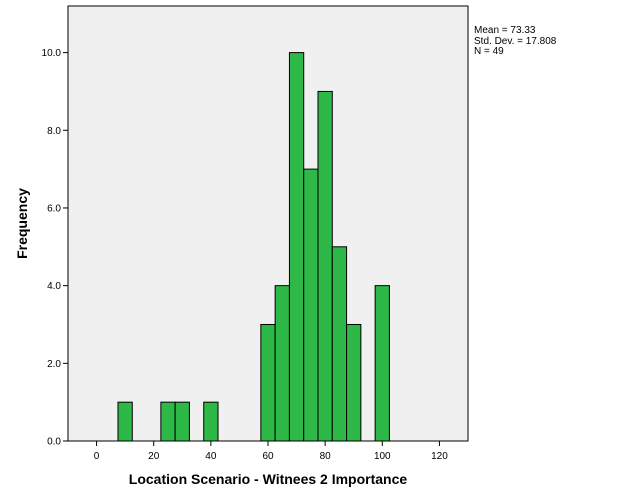 This screenshot has height=501, width=626. Describe the element at coordinates (326, 456) in the screenshot. I see `x-tick-label: 80` at that location.